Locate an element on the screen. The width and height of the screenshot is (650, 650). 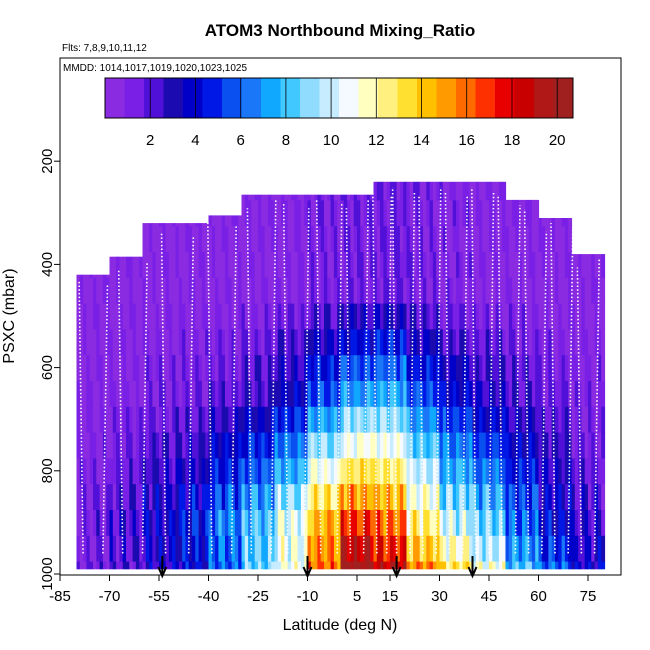
flight-profile-line is located at coordinates (339, 378).